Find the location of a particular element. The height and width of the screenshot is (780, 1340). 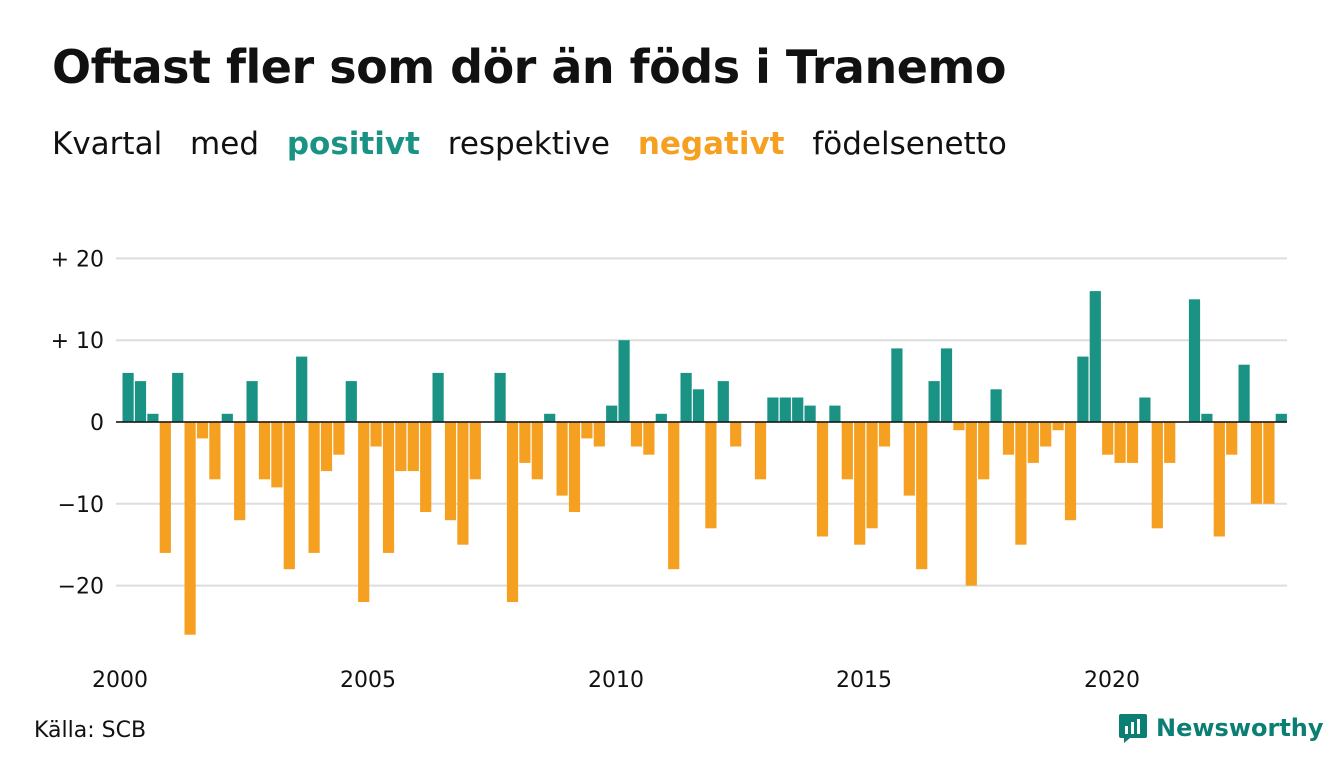

x-tick-label: 2015 is located at coordinates (864, 680).